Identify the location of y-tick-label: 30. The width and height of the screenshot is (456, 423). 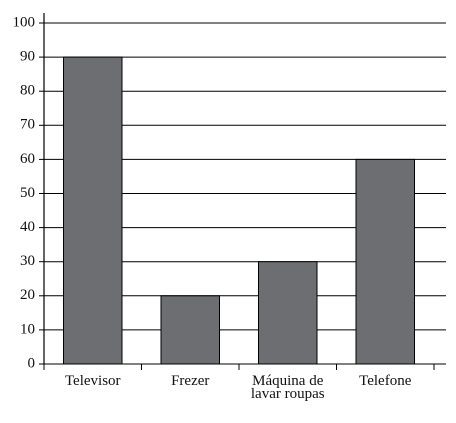
(27, 261).